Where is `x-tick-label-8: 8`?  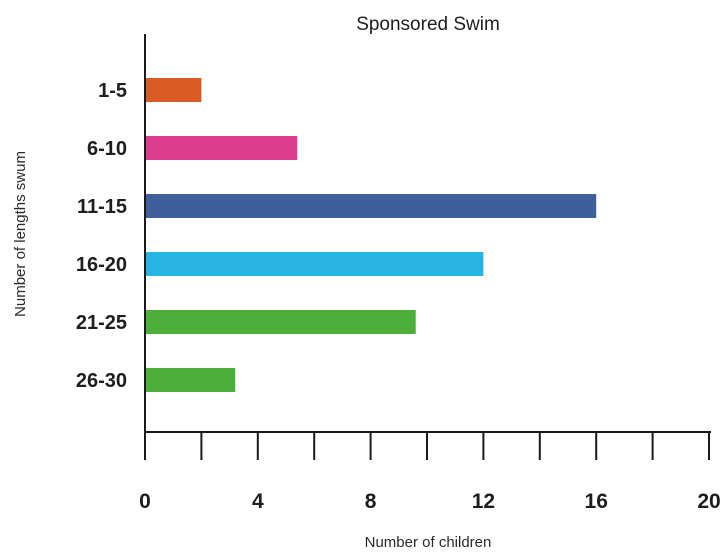
x-tick-label-8: 8 is located at coordinates (371, 501).